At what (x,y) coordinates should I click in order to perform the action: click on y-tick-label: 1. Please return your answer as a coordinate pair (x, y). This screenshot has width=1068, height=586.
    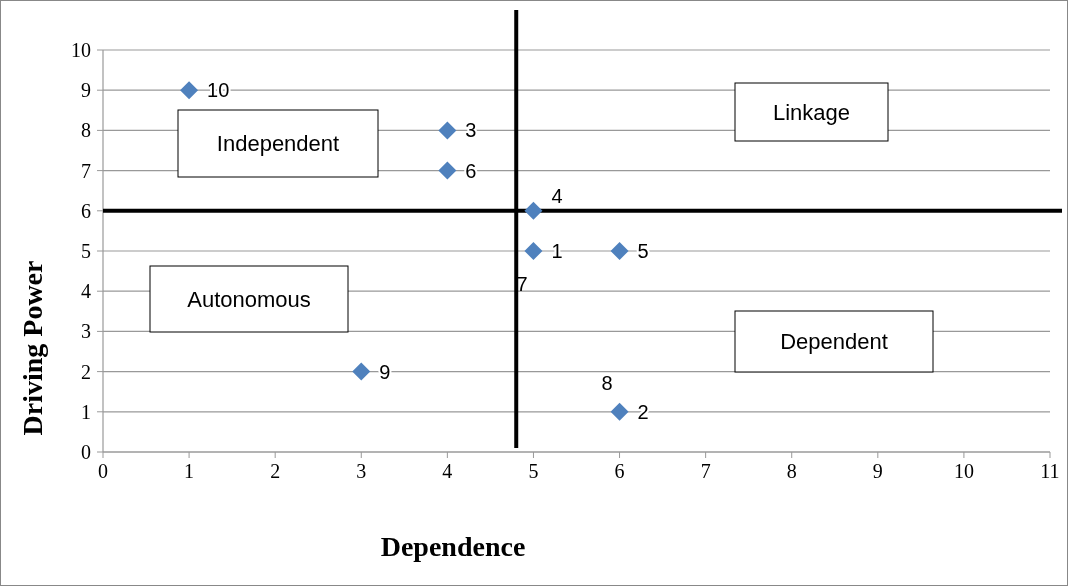
    Looking at the image, I should click on (86, 411).